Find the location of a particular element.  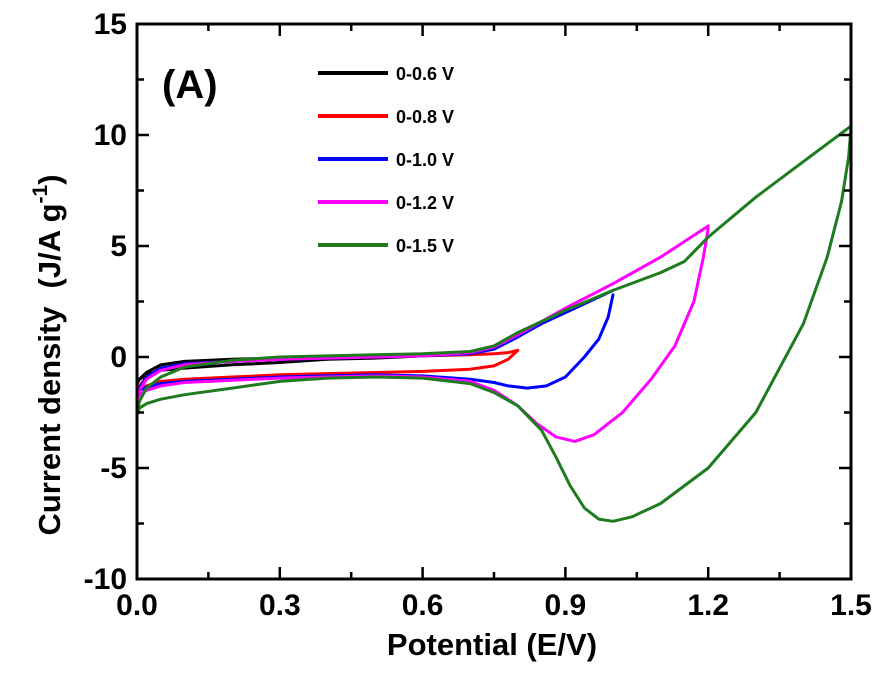

x-tick-label-1: 0.3 is located at coordinates (280, 605).